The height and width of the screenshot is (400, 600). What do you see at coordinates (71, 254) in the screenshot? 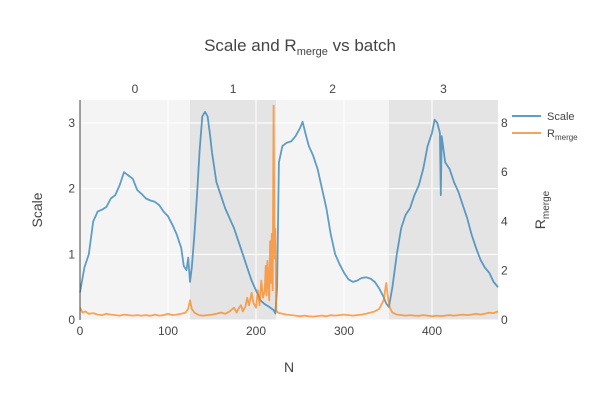
I see `y-left-tick-label: 1` at bounding box center [71, 254].